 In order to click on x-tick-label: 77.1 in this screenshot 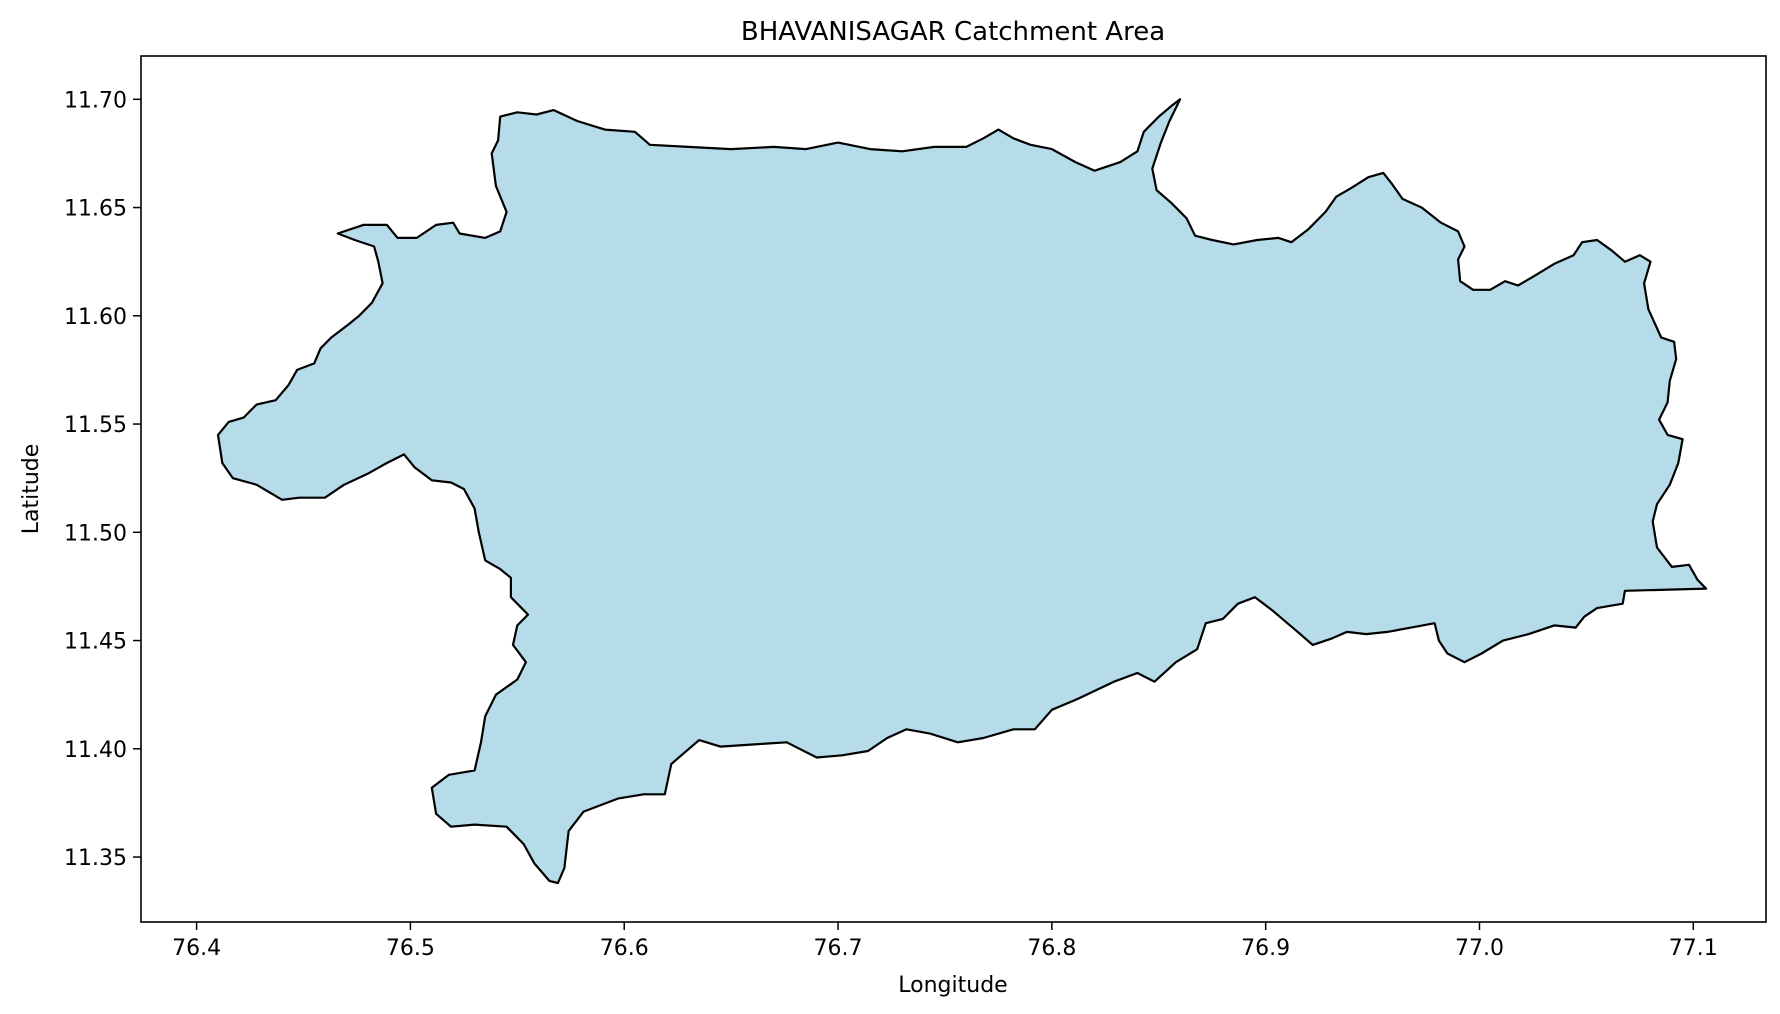, I will do `click(1693, 948)`.